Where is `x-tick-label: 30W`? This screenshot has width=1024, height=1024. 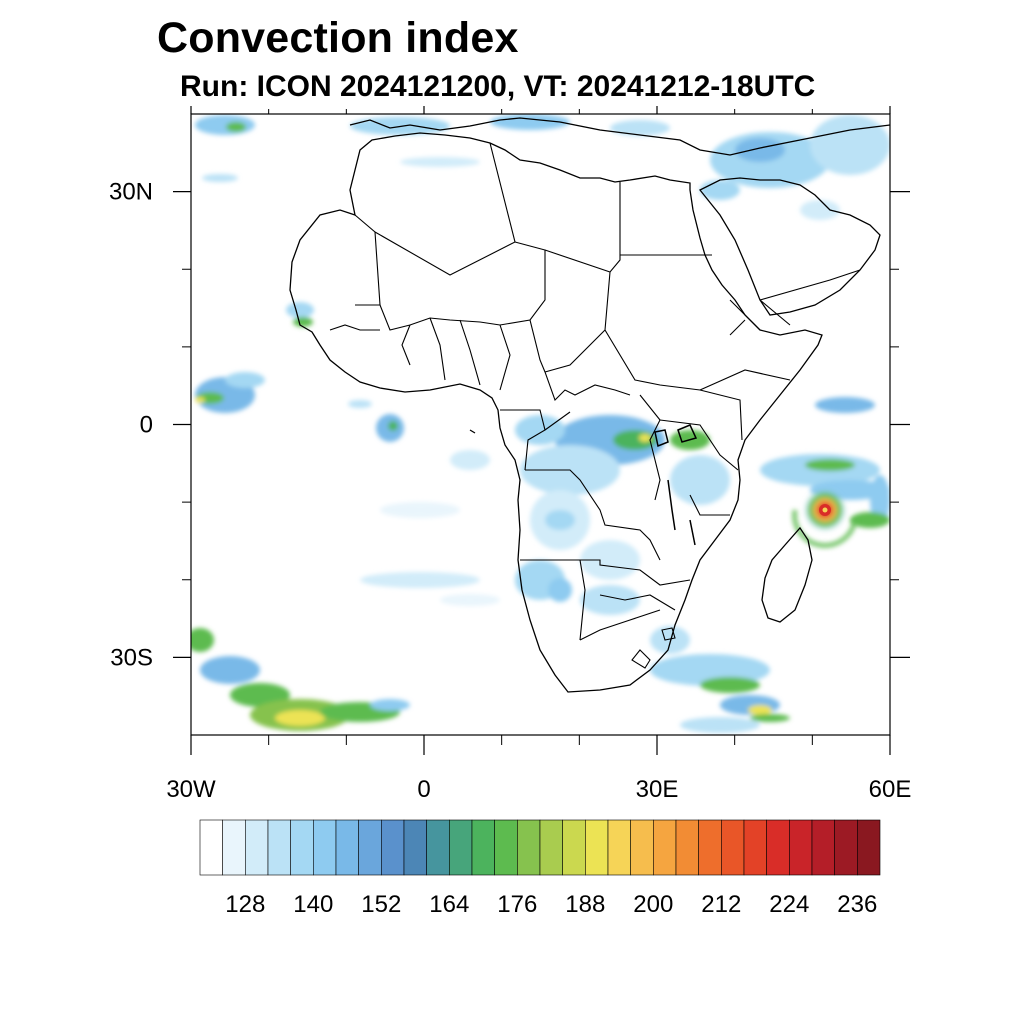 x-tick-label: 30W is located at coordinates (191, 789).